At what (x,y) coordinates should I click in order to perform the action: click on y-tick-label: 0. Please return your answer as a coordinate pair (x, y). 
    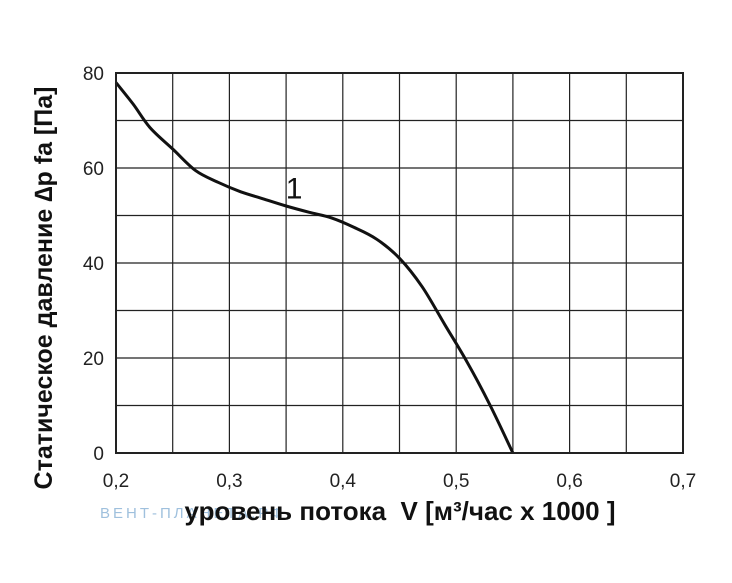
    Looking at the image, I should click on (98, 454).